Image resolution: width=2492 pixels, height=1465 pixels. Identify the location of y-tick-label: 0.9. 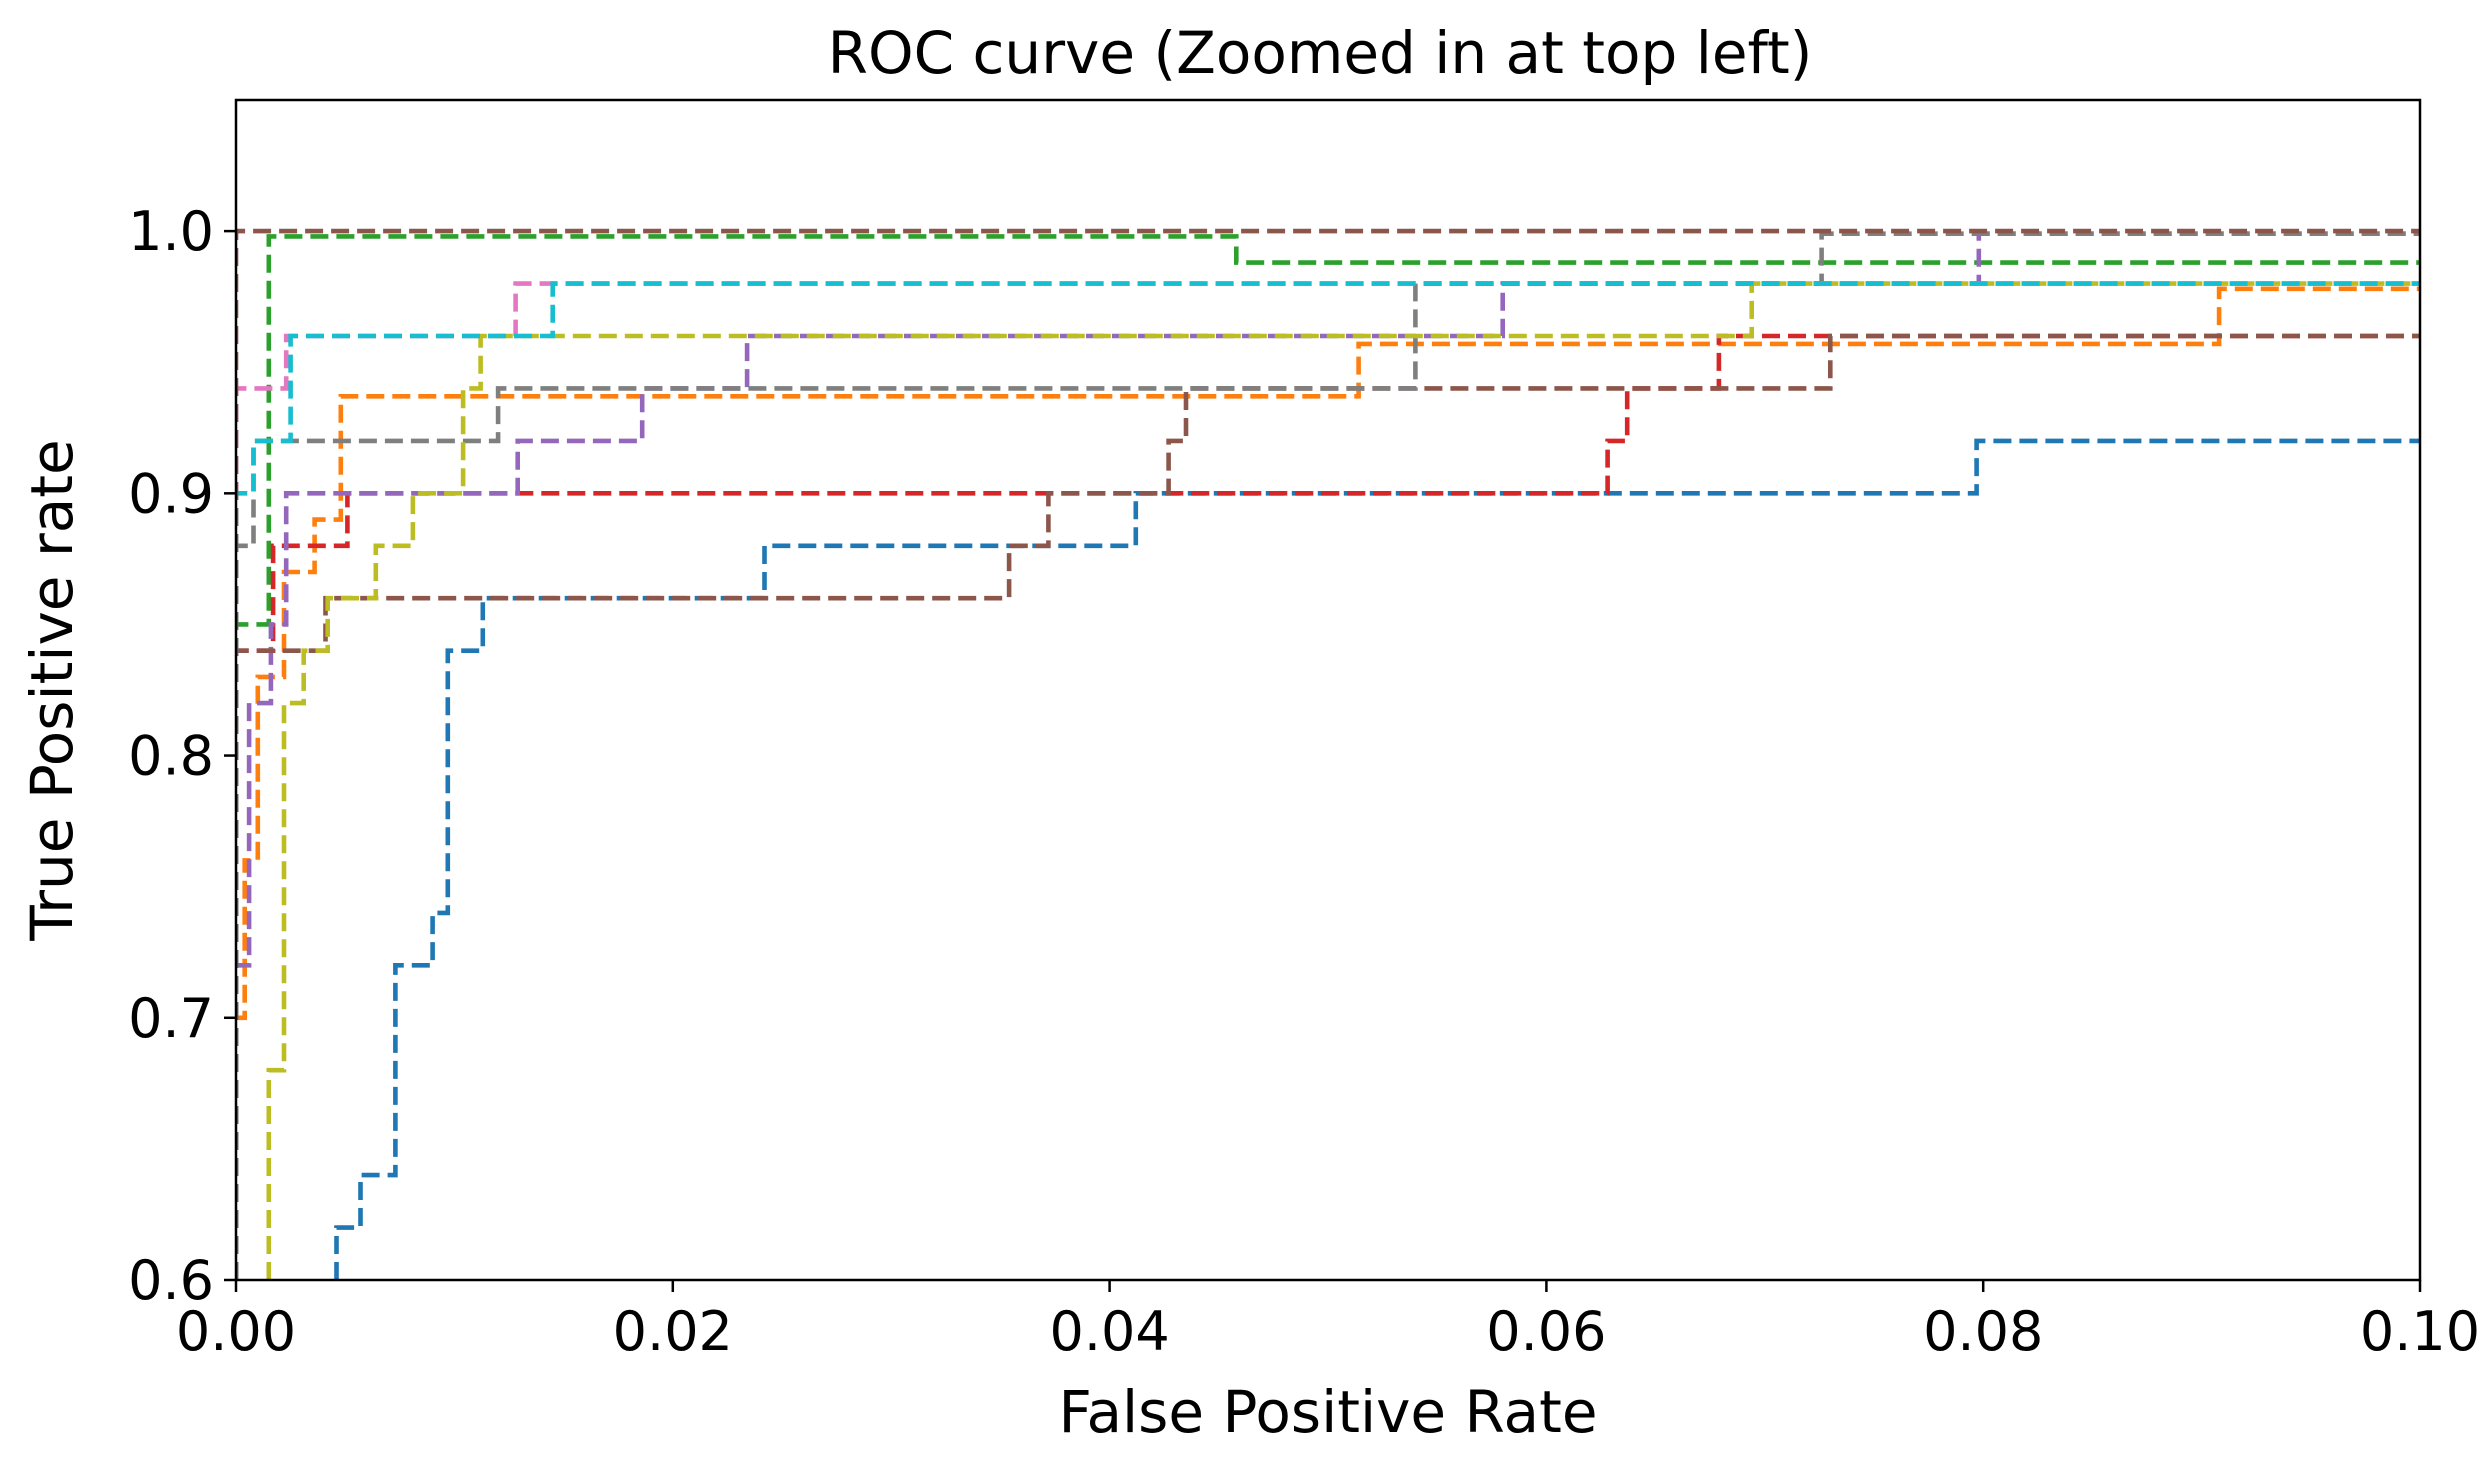
(171, 493).